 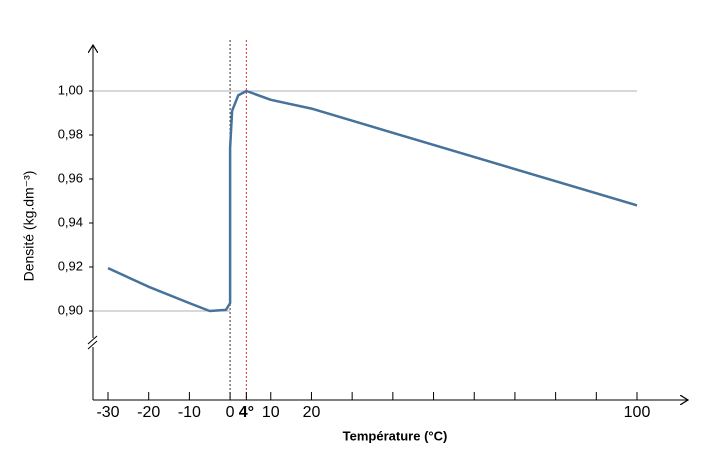 What do you see at coordinates (395, 435) in the screenshot?
I see `x-axis-label: Température (°C)` at bounding box center [395, 435].